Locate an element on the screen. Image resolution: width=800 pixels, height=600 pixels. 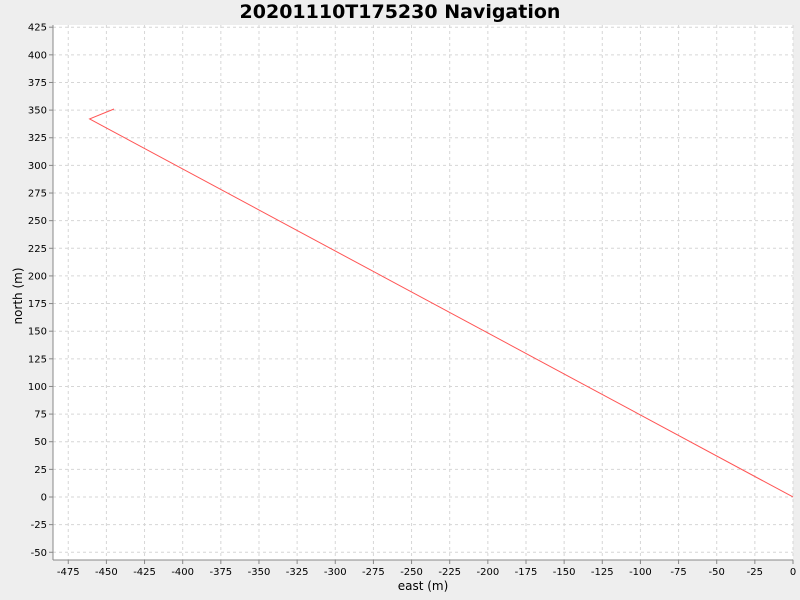
y-tick-label: 150 is located at coordinates (37, 332).